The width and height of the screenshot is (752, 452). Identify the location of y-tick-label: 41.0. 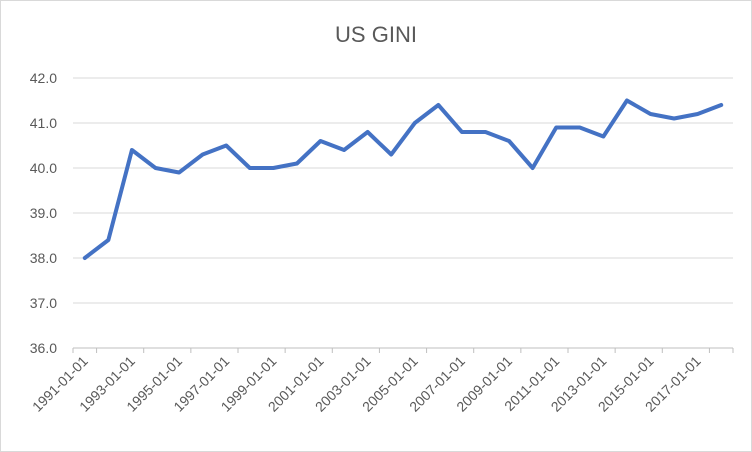
(43, 123).